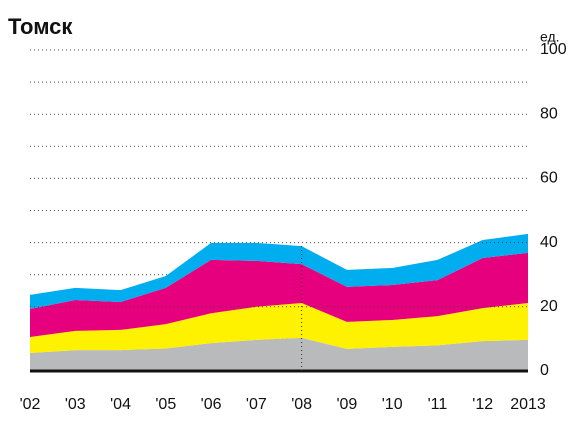  What do you see at coordinates (553, 49) in the screenshot?
I see `y-tick-label: 100` at bounding box center [553, 49].